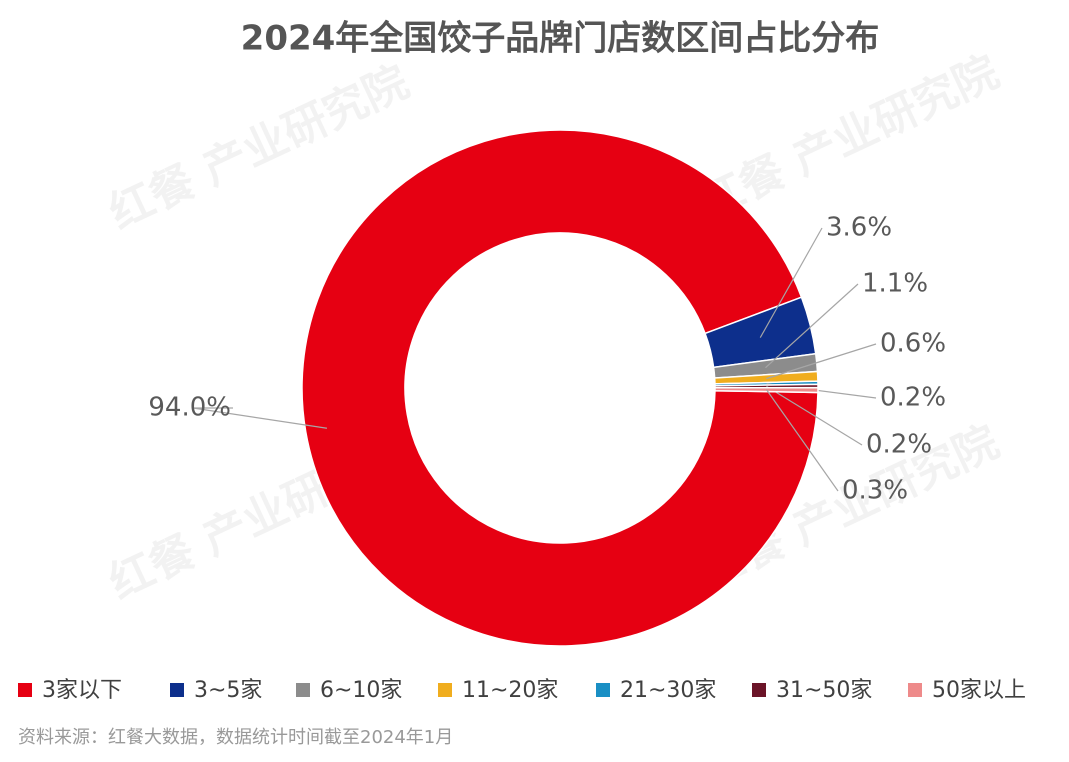  Describe the element at coordinates (510, 690) in the screenshot. I see `legend-label: 11~20家` at that location.